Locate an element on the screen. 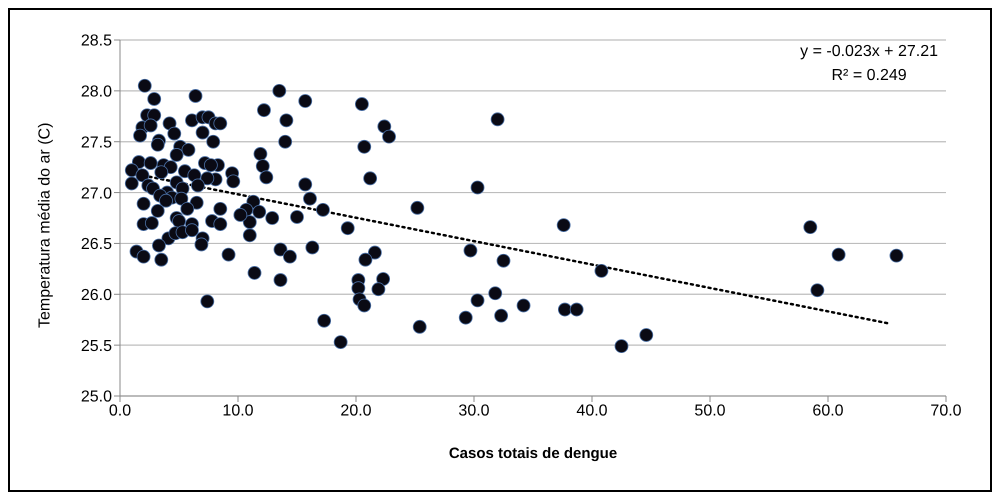  y-tick-label: 28.0 is located at coordinates (96, 92).